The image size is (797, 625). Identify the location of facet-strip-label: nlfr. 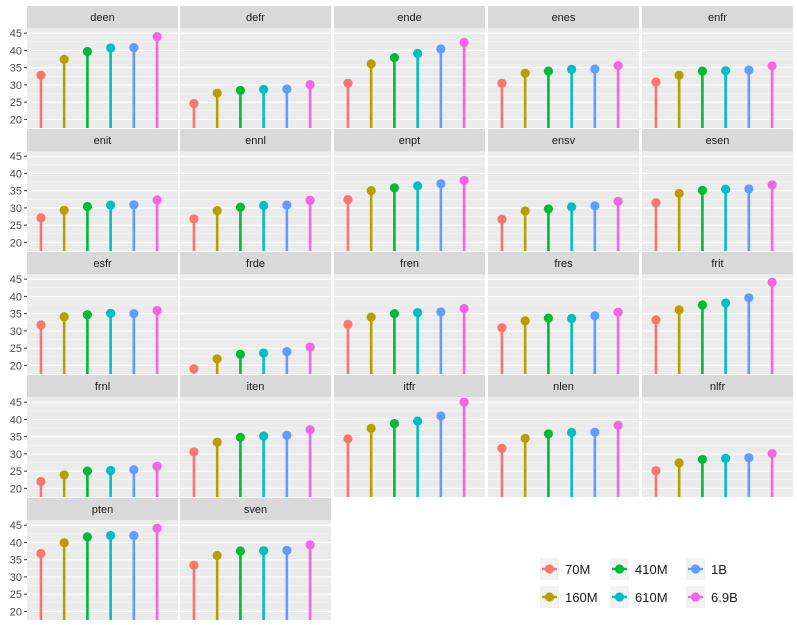
(718, 387).